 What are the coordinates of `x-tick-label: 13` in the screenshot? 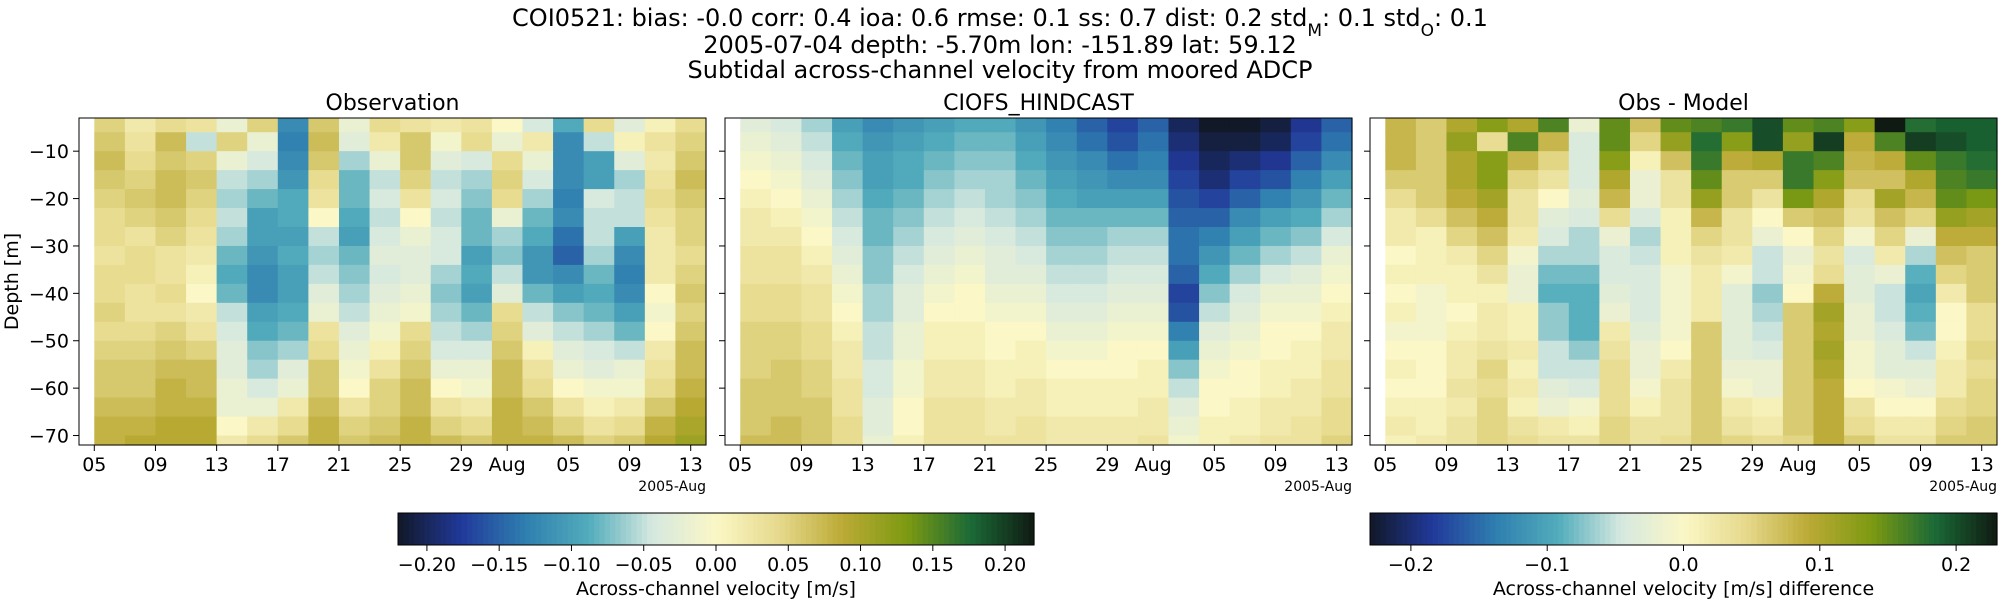 It's located at (1508, 465).